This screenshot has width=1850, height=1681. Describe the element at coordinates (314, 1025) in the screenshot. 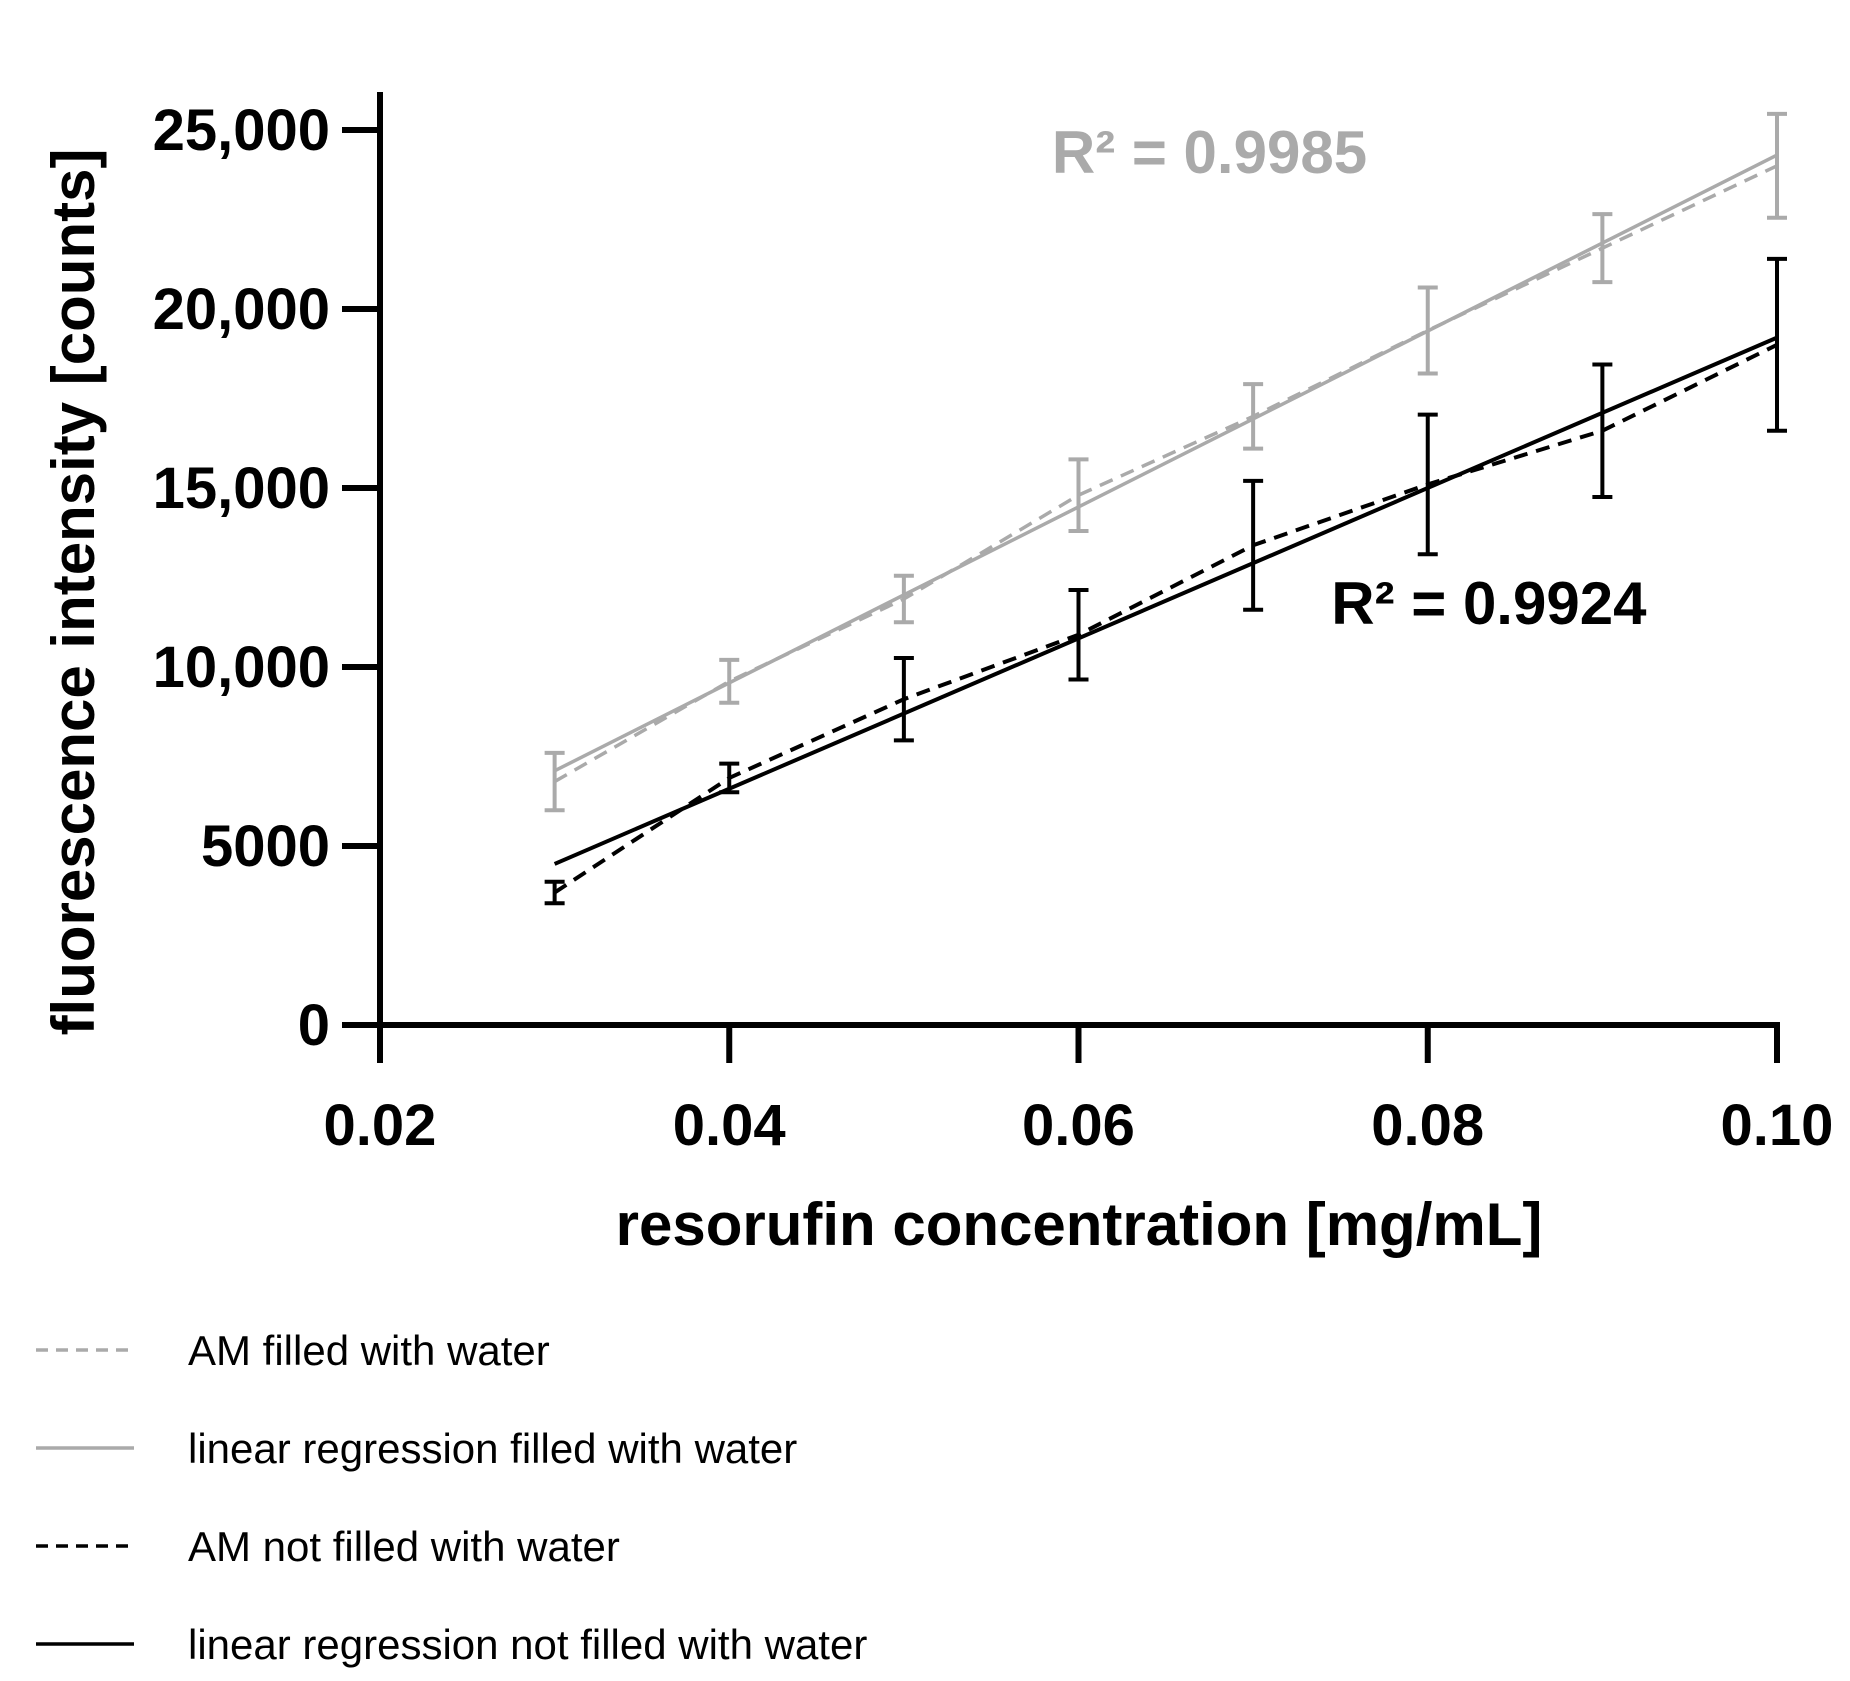

I see `y-tick-label: 0` at that location.